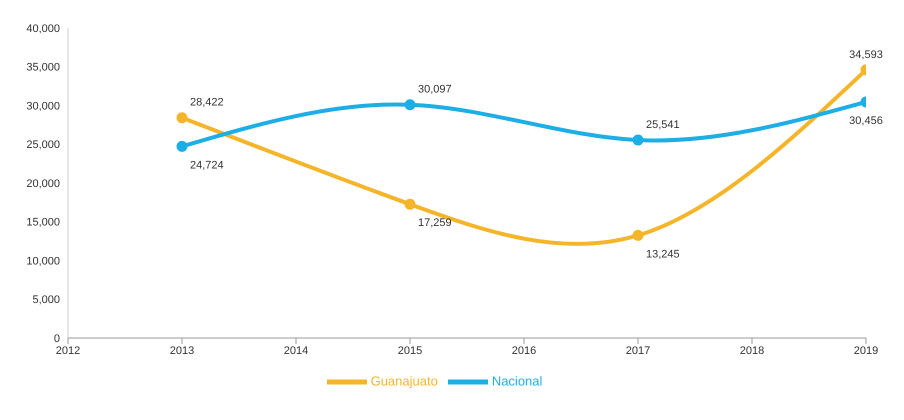  What do you see at coordinates (43, 222) in the screenshot?
I see `y-tick-label: 15,000` at bounding box center [43, 222].